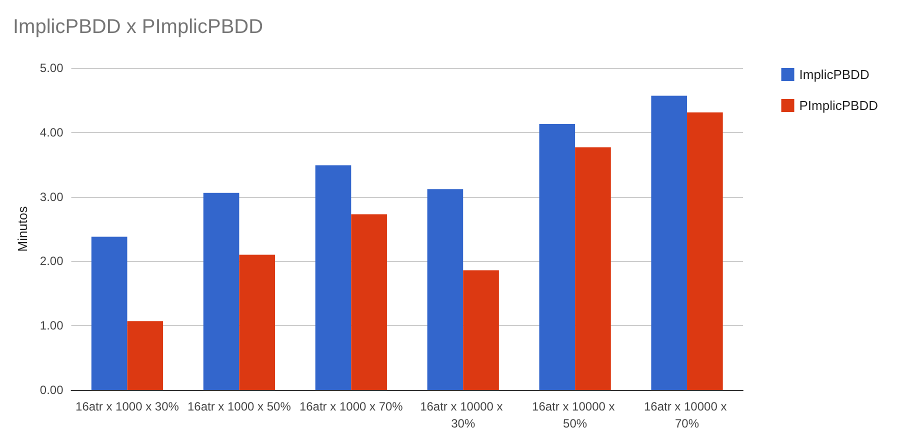  I want to click on chart-title: ImplicPBDD x PImplicPBDD, so click(138, 27).